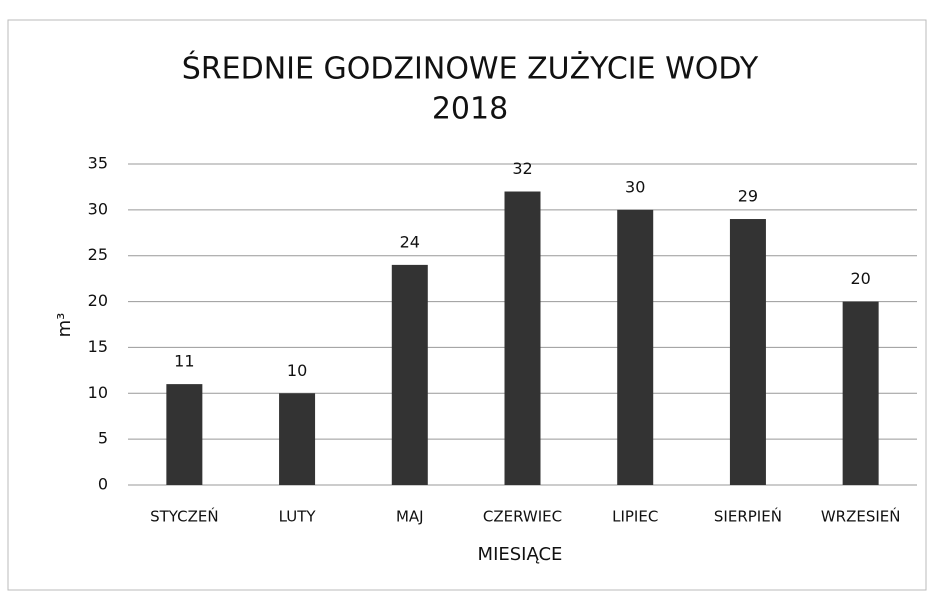  Describe the element at coordinates (98, 163) in the screenshot. I see `y-tick-label: 35` at that location.